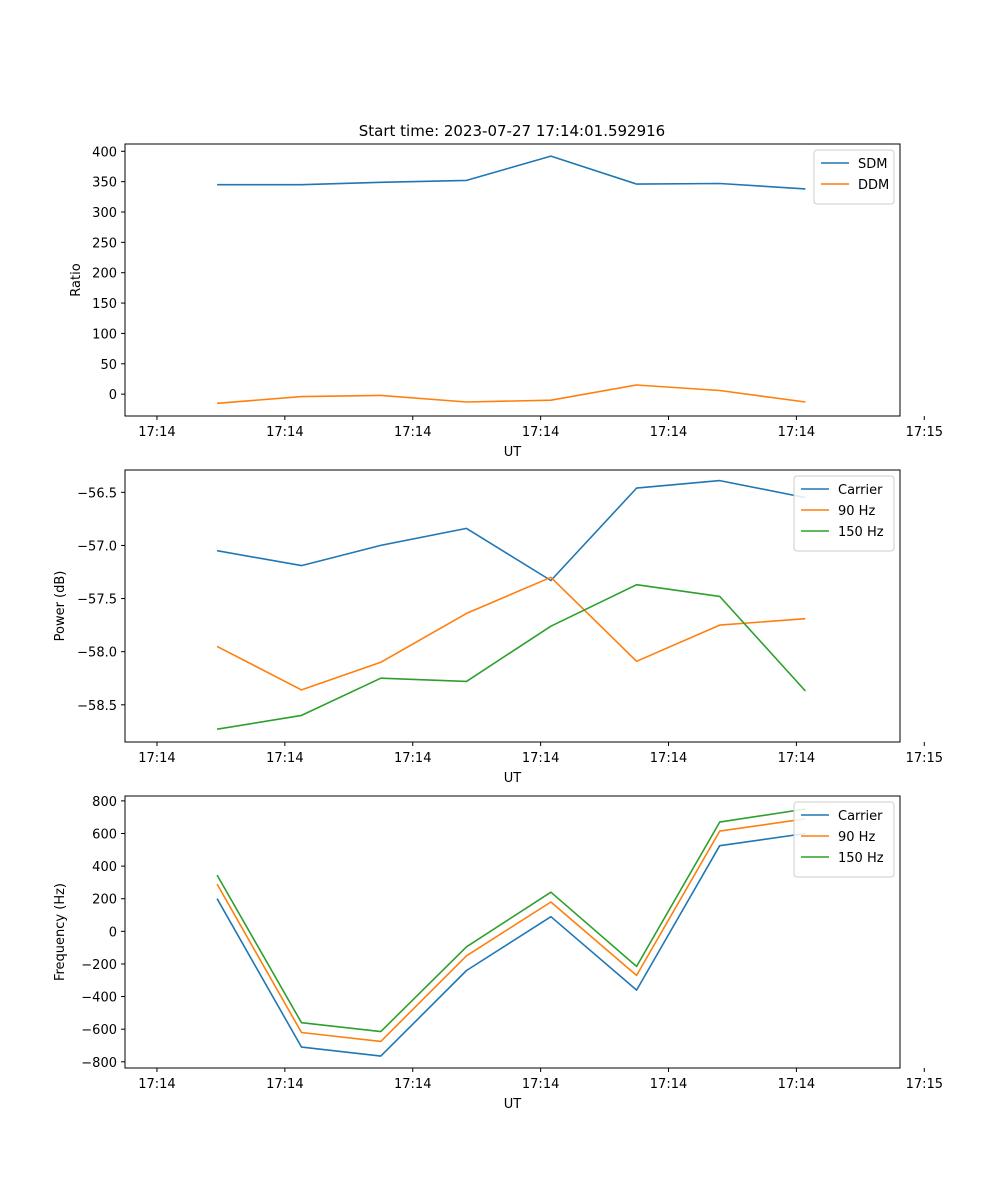  I want to click on y-tick-label: 300, so click(104, 213).